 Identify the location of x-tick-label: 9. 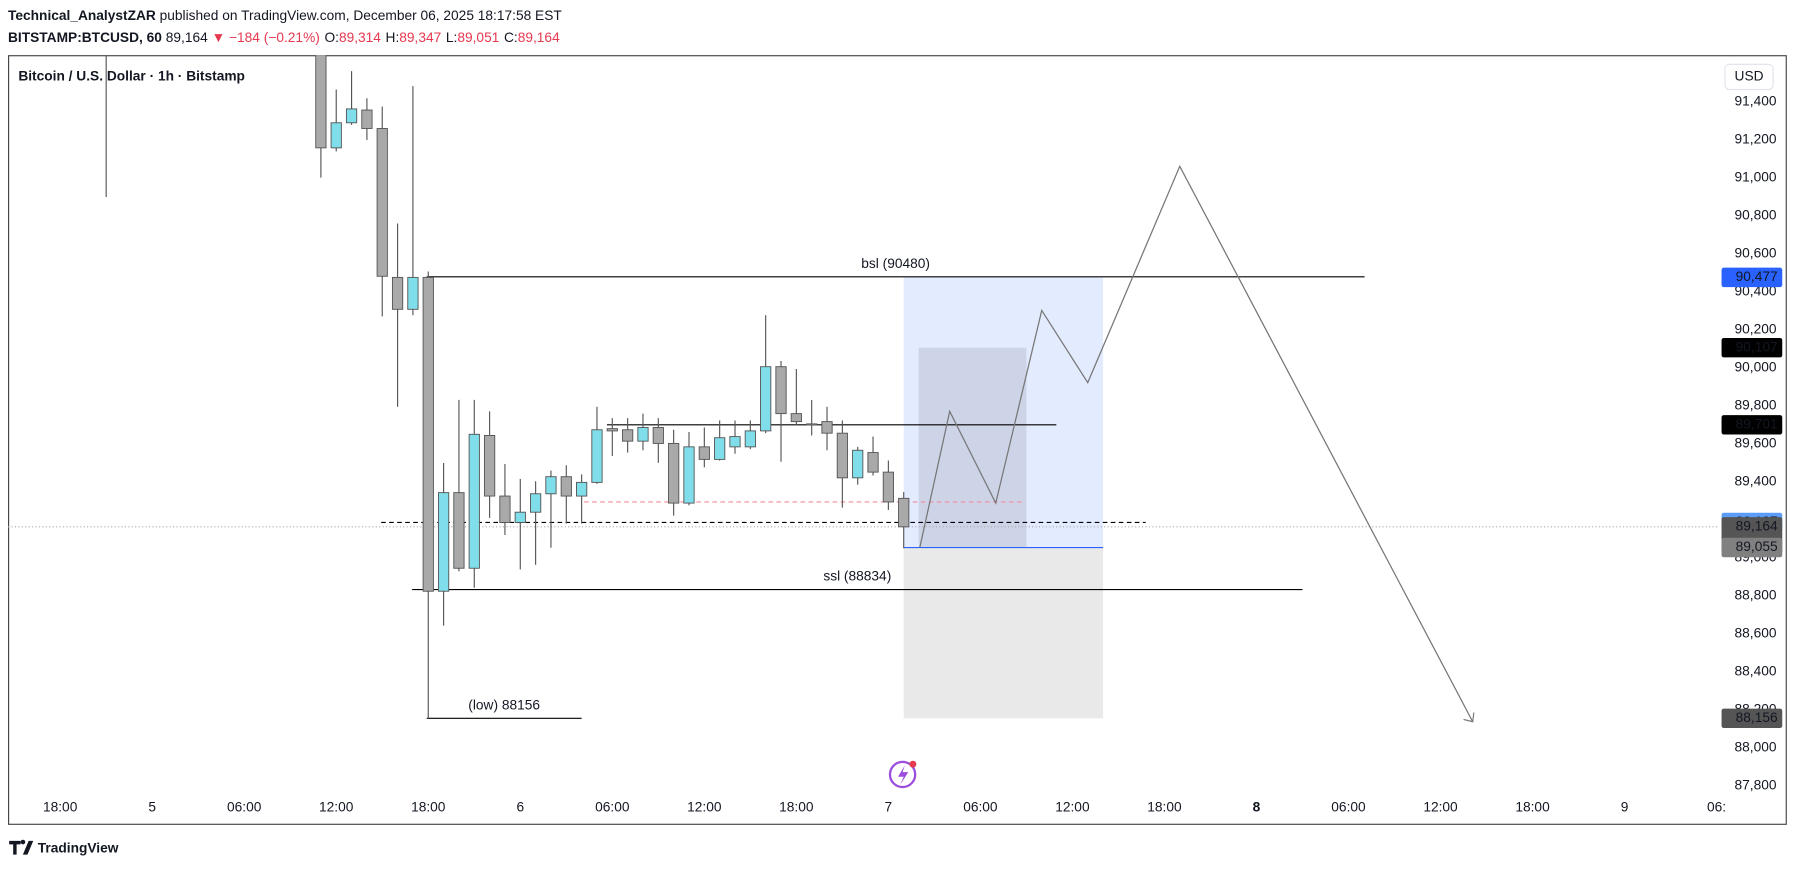
(1625, 806).